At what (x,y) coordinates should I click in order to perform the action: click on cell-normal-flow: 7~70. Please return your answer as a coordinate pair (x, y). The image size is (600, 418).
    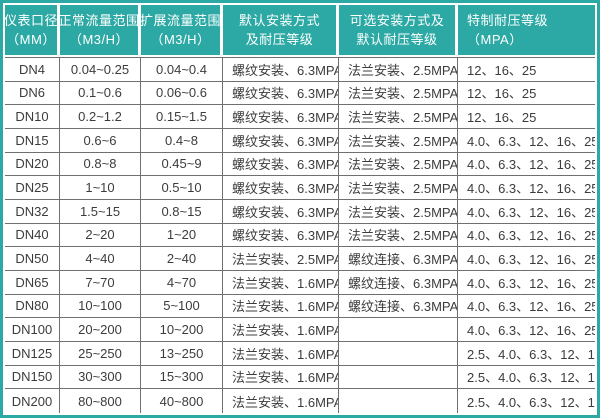
    Looking at the image, I should click on (100, 282).